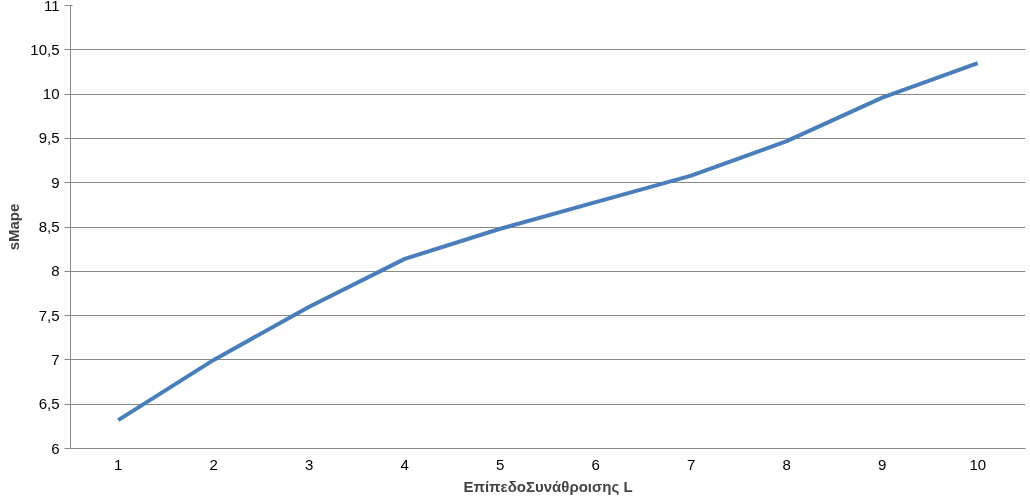 Image resolution: width=1030 pixels, height=497 pixels. Describe the element at coordinates (55, 359) in the screenshot. I see `y-tick-label: 7` at that location.